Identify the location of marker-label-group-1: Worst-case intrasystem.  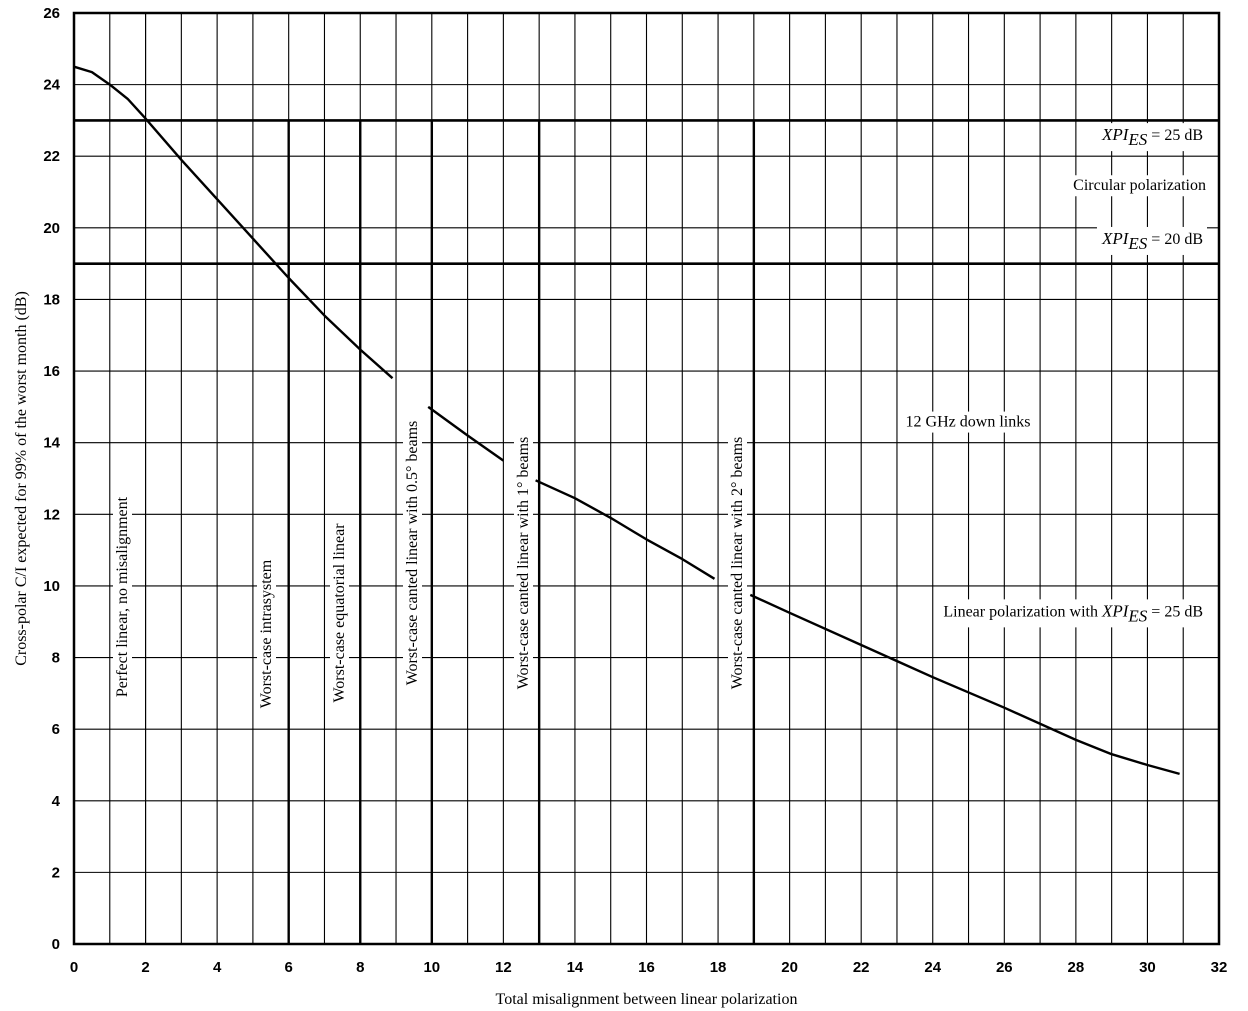
(266, 634).